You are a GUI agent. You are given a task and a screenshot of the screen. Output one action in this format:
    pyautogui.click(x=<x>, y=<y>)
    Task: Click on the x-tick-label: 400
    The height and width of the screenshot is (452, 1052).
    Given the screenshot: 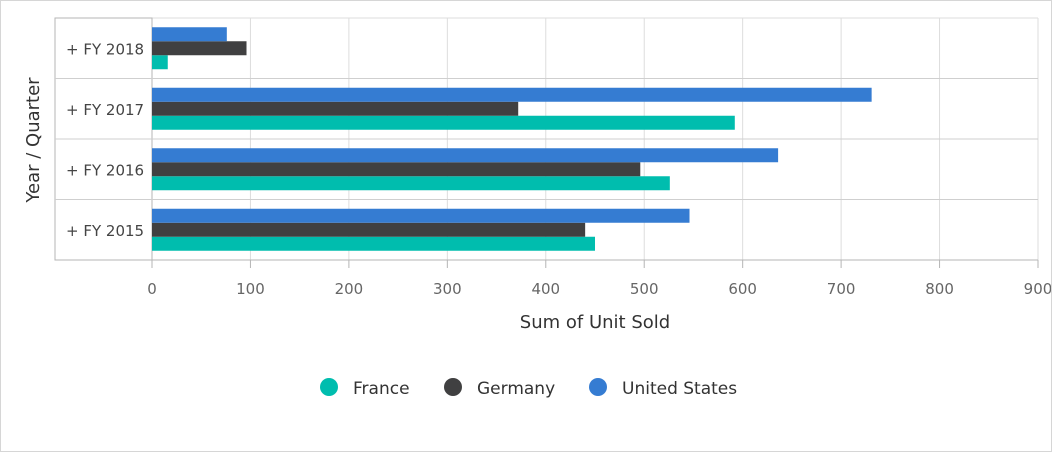 What is the action you would take?
    pyautogui.click(x=545, y=289)
    